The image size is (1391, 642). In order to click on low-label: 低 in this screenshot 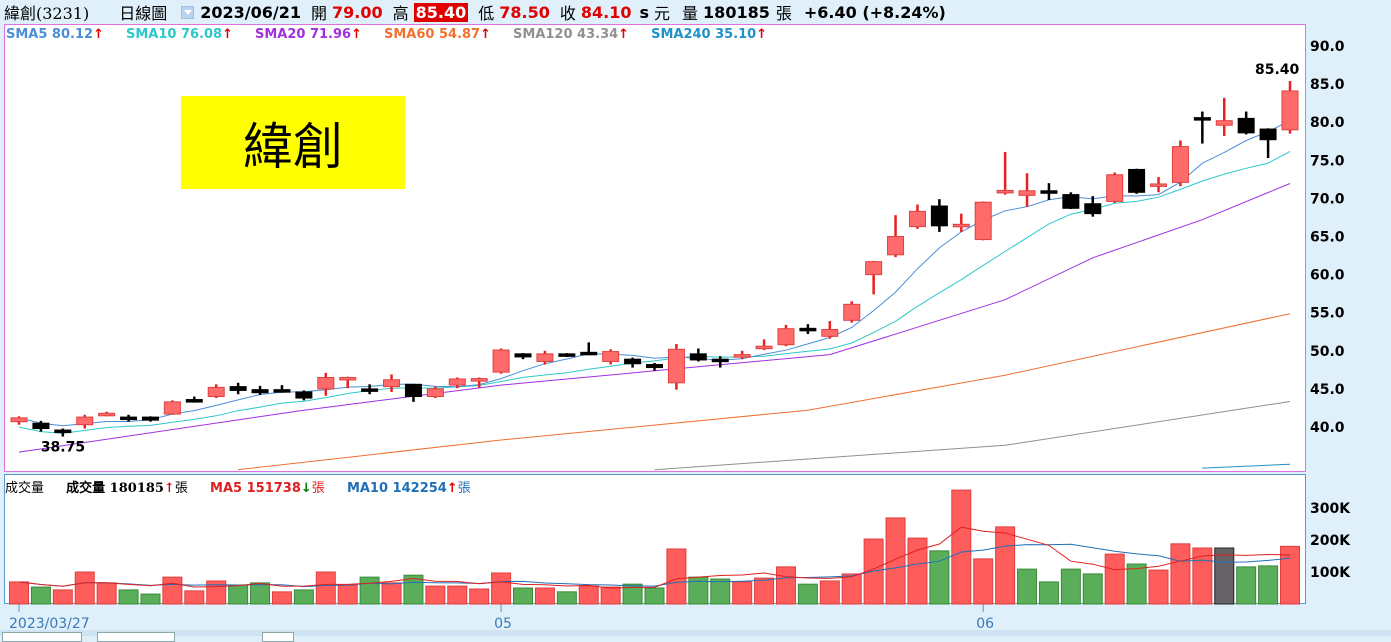, I will do `click(486, 13)`.